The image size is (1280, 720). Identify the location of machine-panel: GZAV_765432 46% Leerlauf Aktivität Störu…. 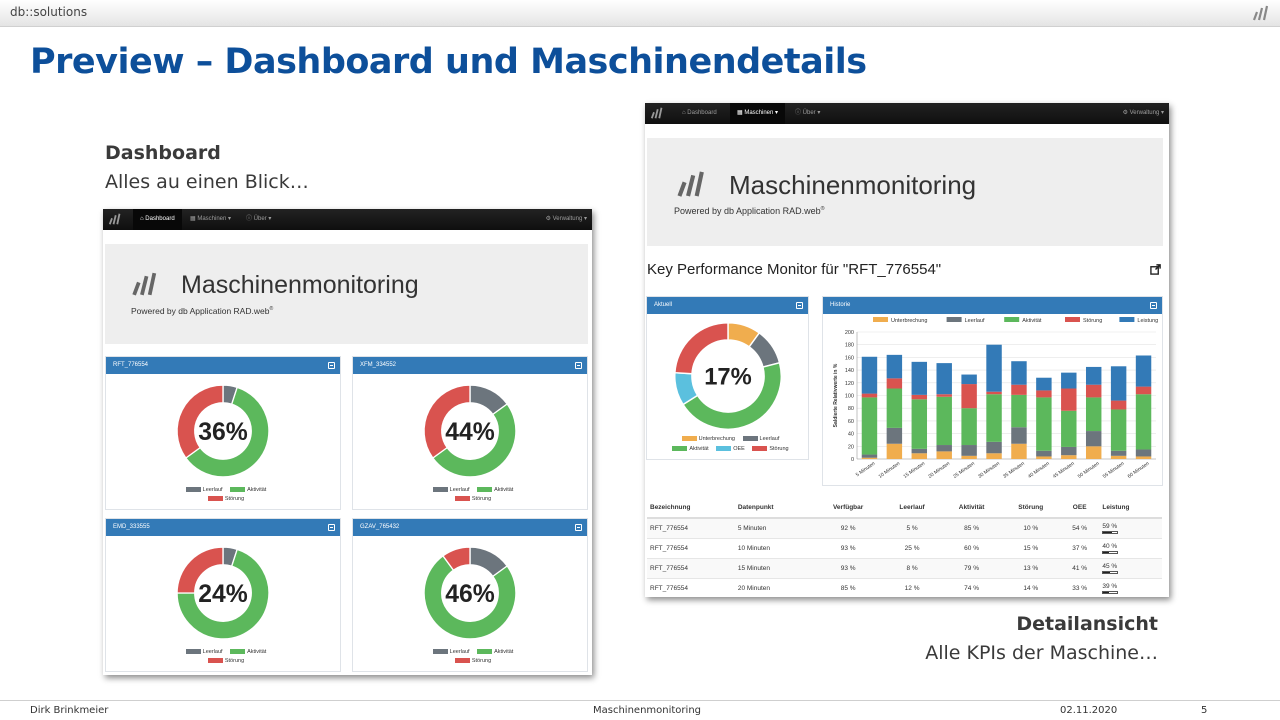
(470, 595).